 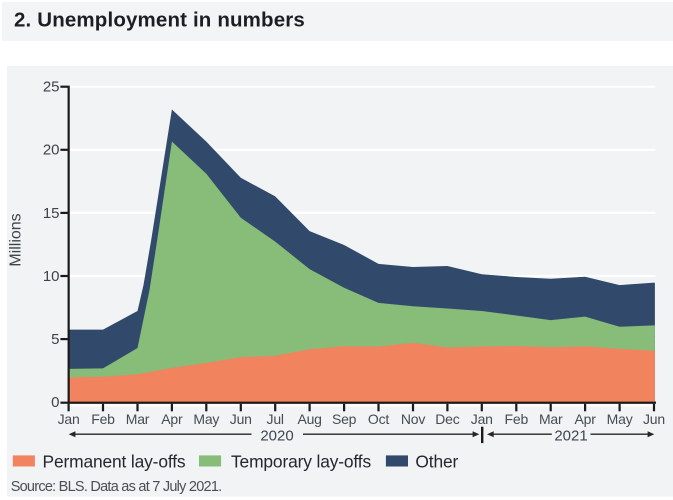 I want to click on svg-text: Nov, so click(x=413, y=419).